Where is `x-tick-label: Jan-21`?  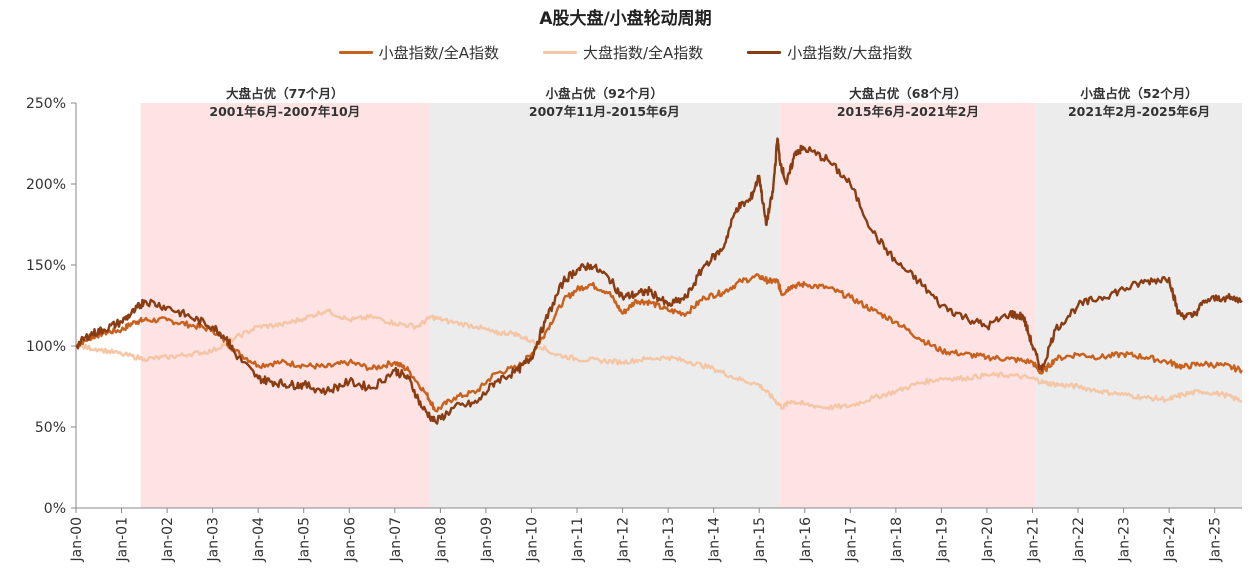
x-tick-label: Jan-21 is located at coordinates (1033, 539).